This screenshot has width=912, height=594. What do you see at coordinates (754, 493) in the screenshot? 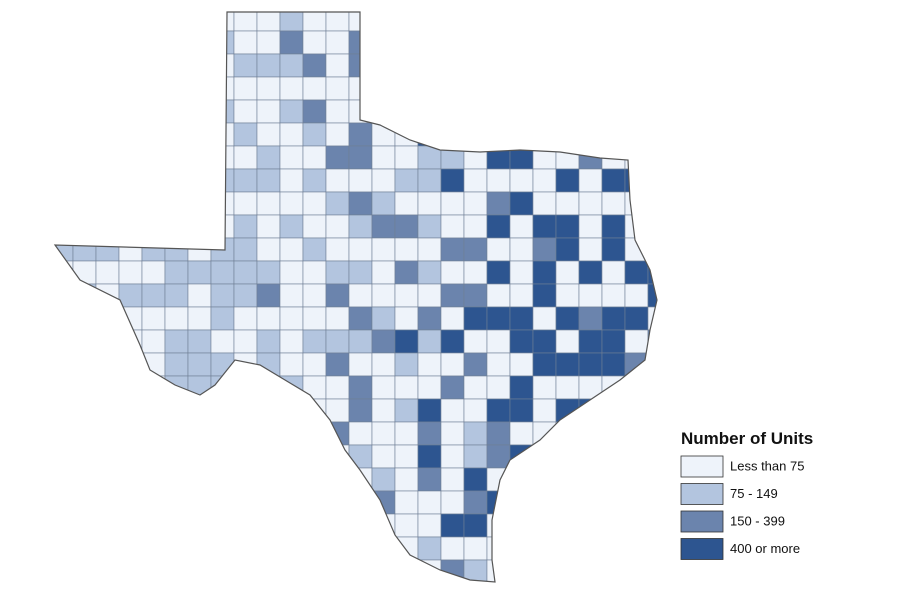
I see `legend-label: 75 - 149` at bounding box center [754, 493].